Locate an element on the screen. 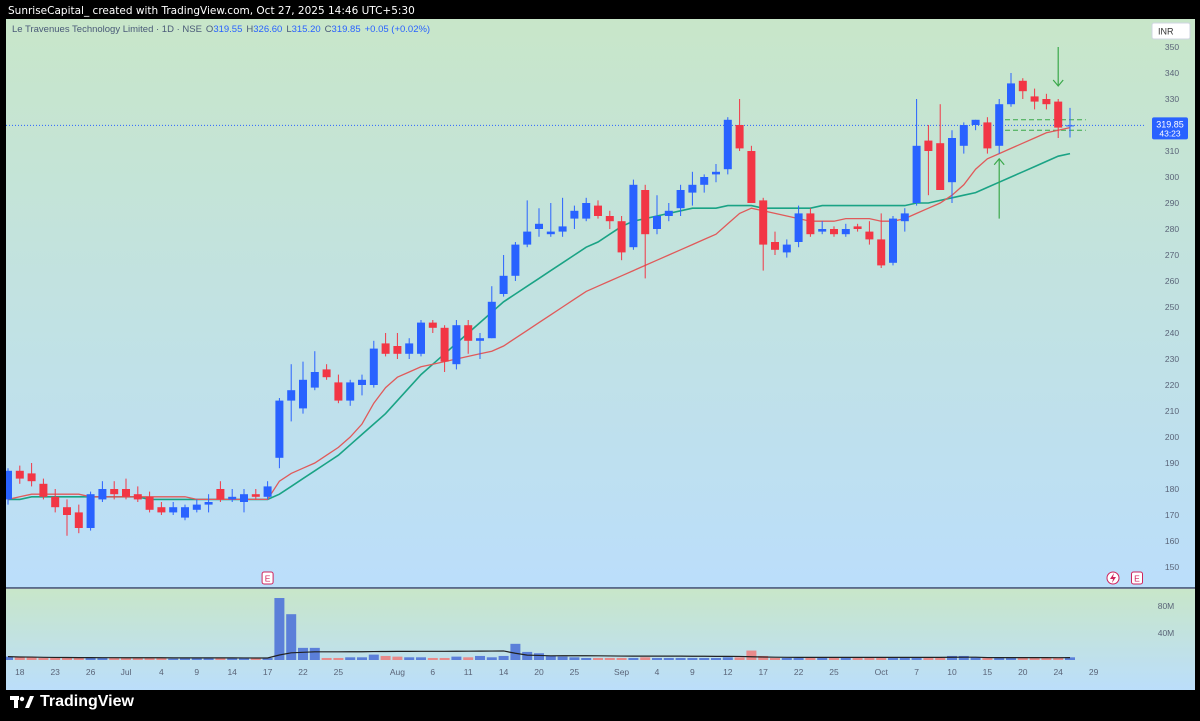  legend-high-value: 326.60 is located at coordinates (267, 29).